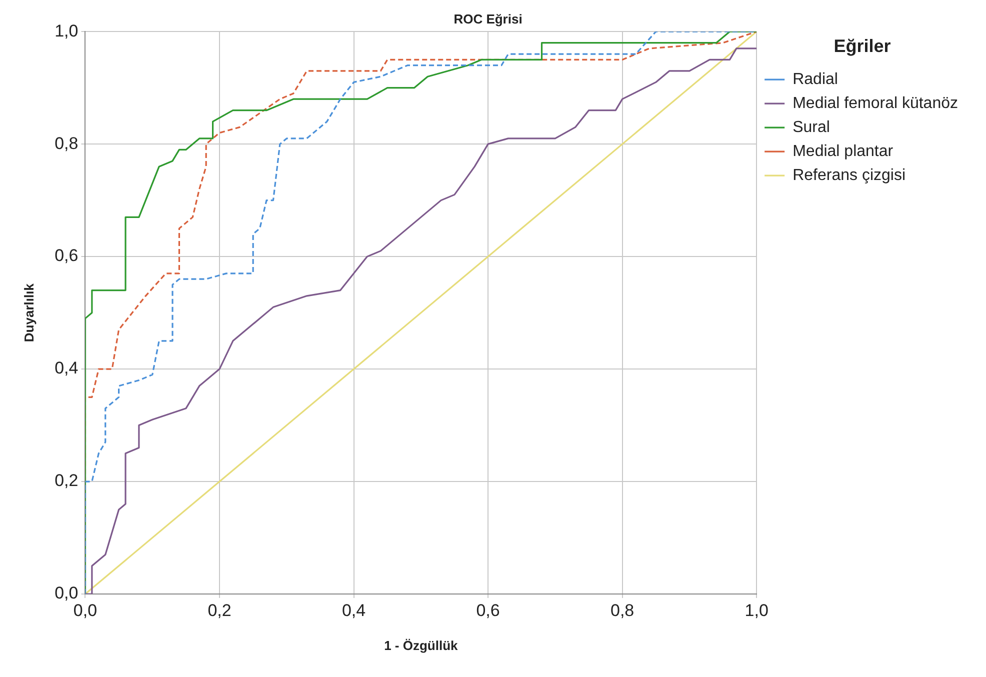 The image size is (986, 677). I want to click on y-axis-title: Duyarlılık, so click(28, 312).